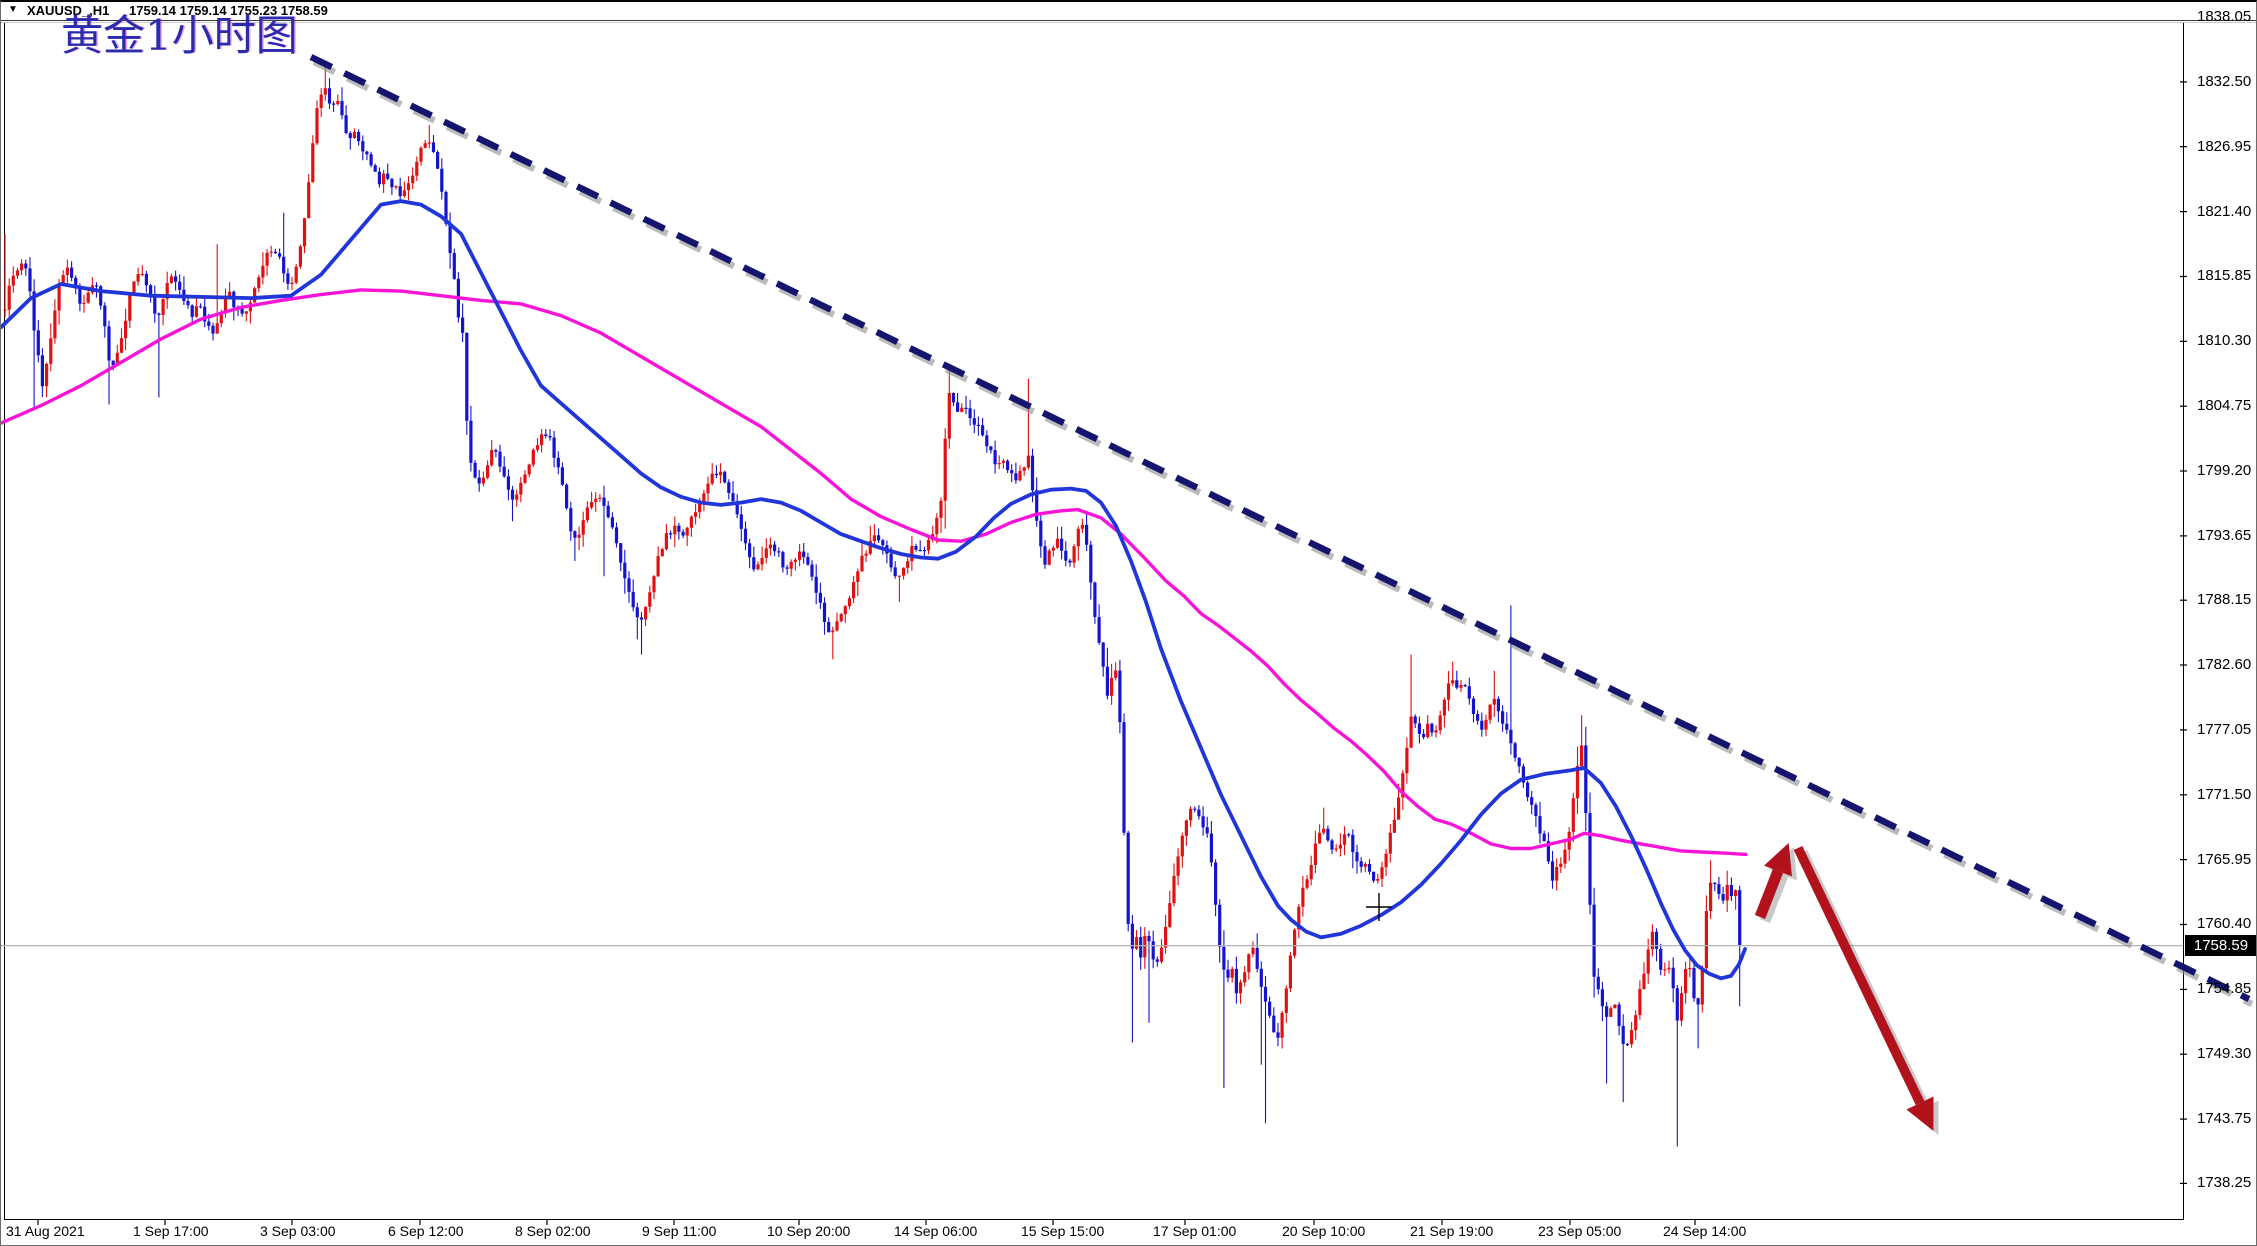  I want to click on price-axis-label: 1810.30, so click(2224, 341).